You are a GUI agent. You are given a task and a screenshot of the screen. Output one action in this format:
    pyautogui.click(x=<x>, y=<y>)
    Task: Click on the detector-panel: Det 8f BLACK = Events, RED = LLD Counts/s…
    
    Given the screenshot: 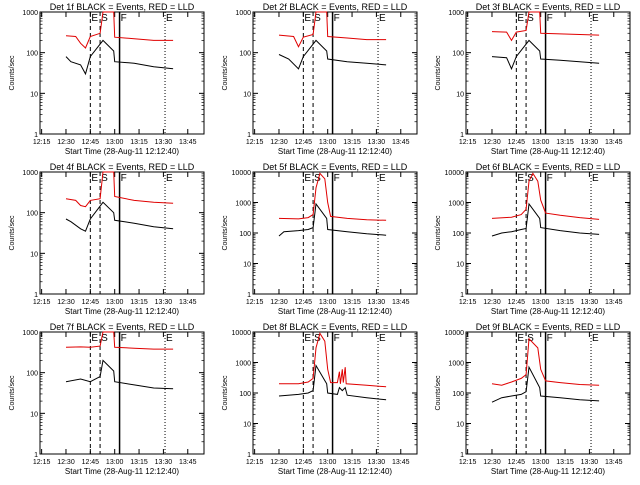 What is the action you would take?
    pyautogui.click(x=320, y=399)
    